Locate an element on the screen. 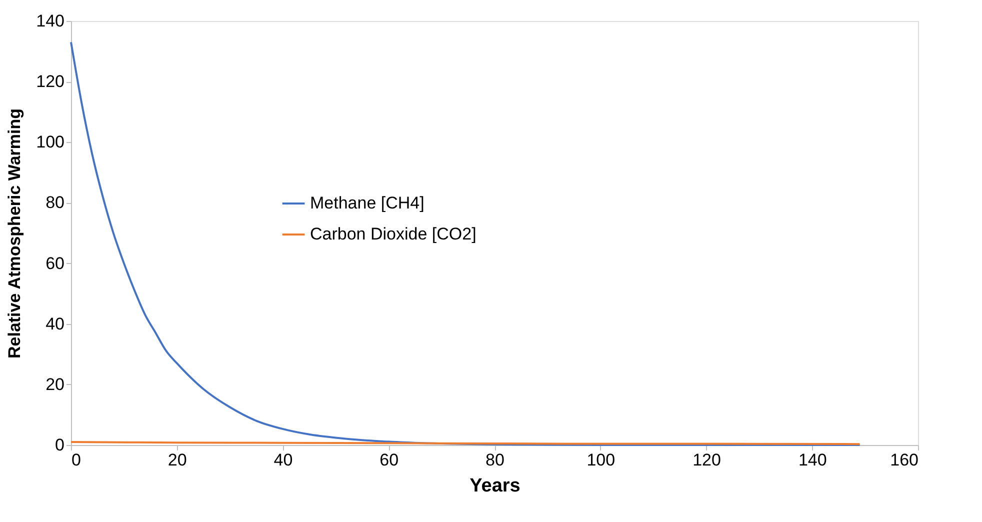 The height and width of the screenshot is (522, 982). y-tick-label: 60 is located at coordinates (55, 263).